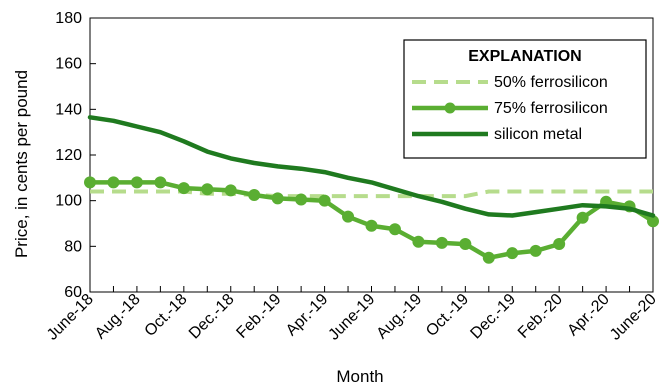 This screenshot has height=392, width=666. I want to click on x-tick-label: Feb.-20, so click(540, 316).